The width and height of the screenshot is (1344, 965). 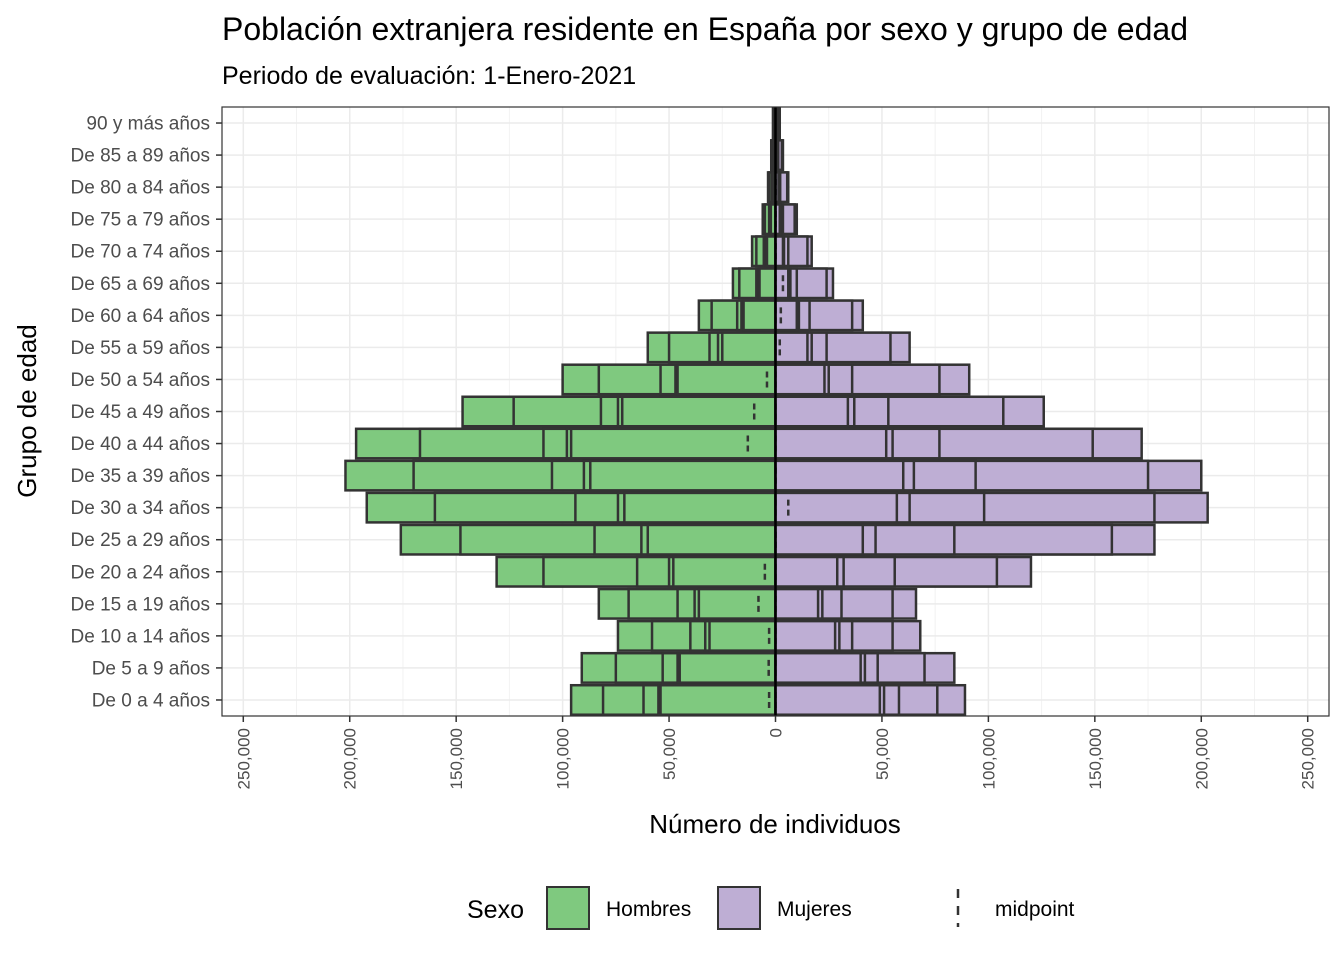 I want to click on legend-swatch-mujeres, so click(x=739, y=908).